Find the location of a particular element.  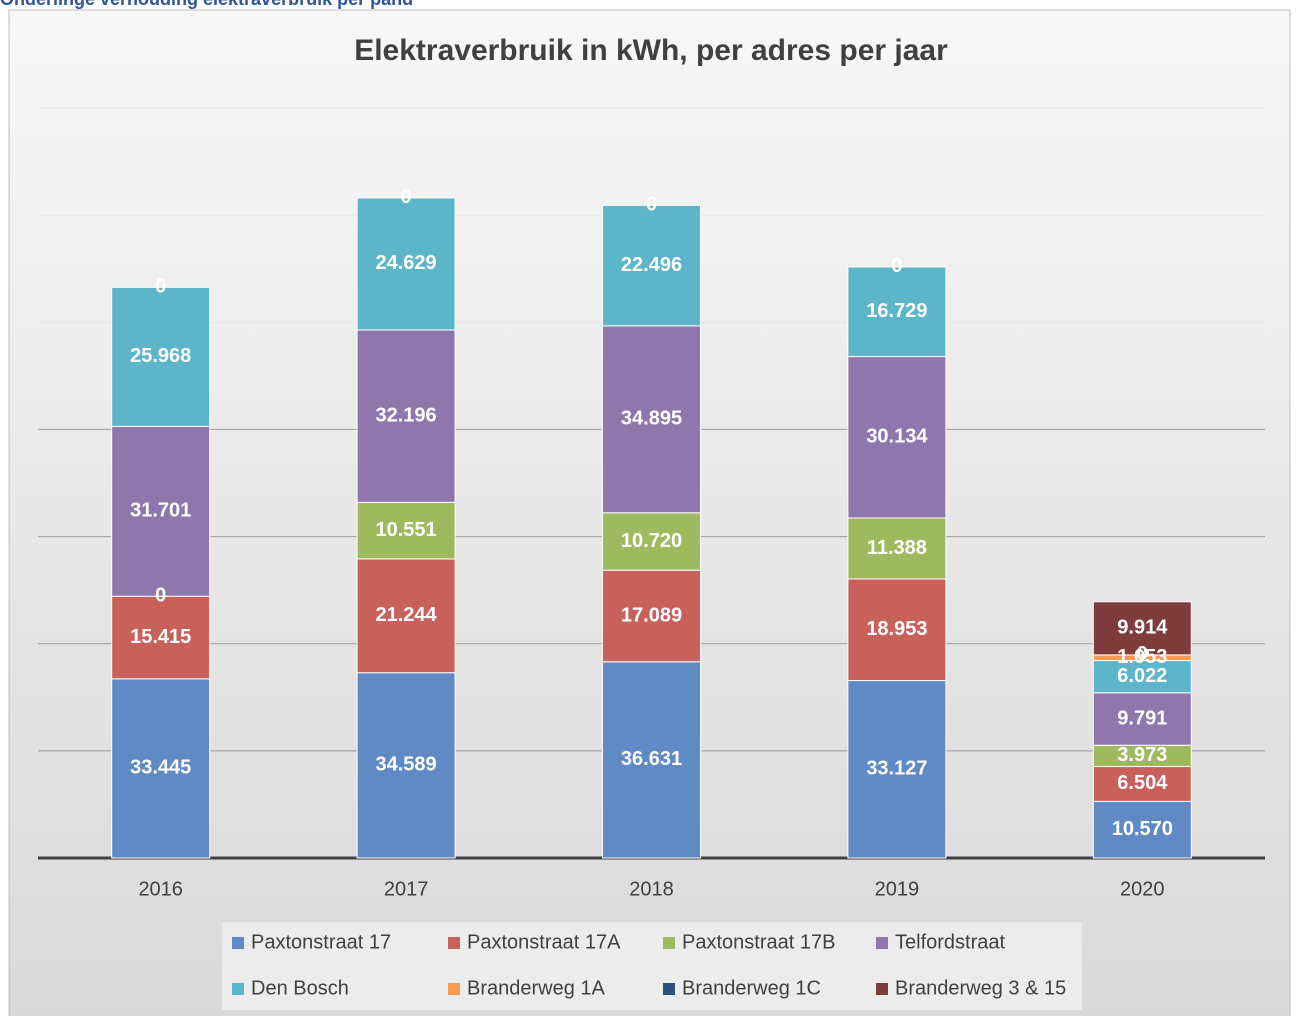

data-label: 30.134 is located at coordinates (897, 437).